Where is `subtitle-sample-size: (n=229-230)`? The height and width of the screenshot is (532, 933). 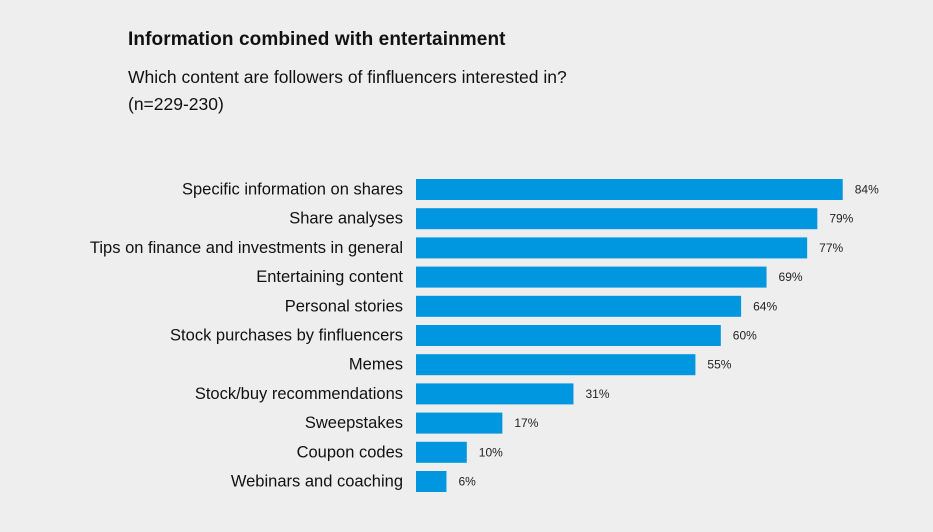 subtitle-sample-size: (n=229-230) is located at coordinates (176, 104).